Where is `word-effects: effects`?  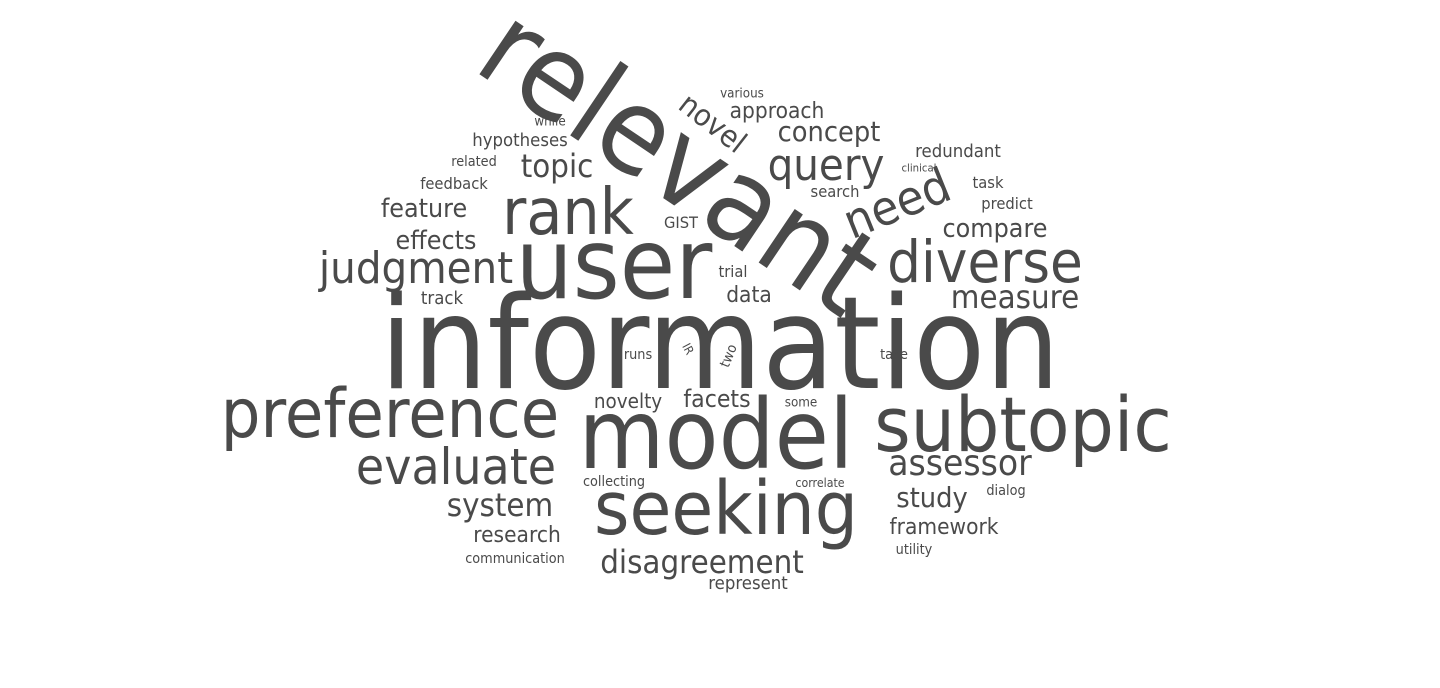 word-effects: effects is located at coordinates (436, 241).